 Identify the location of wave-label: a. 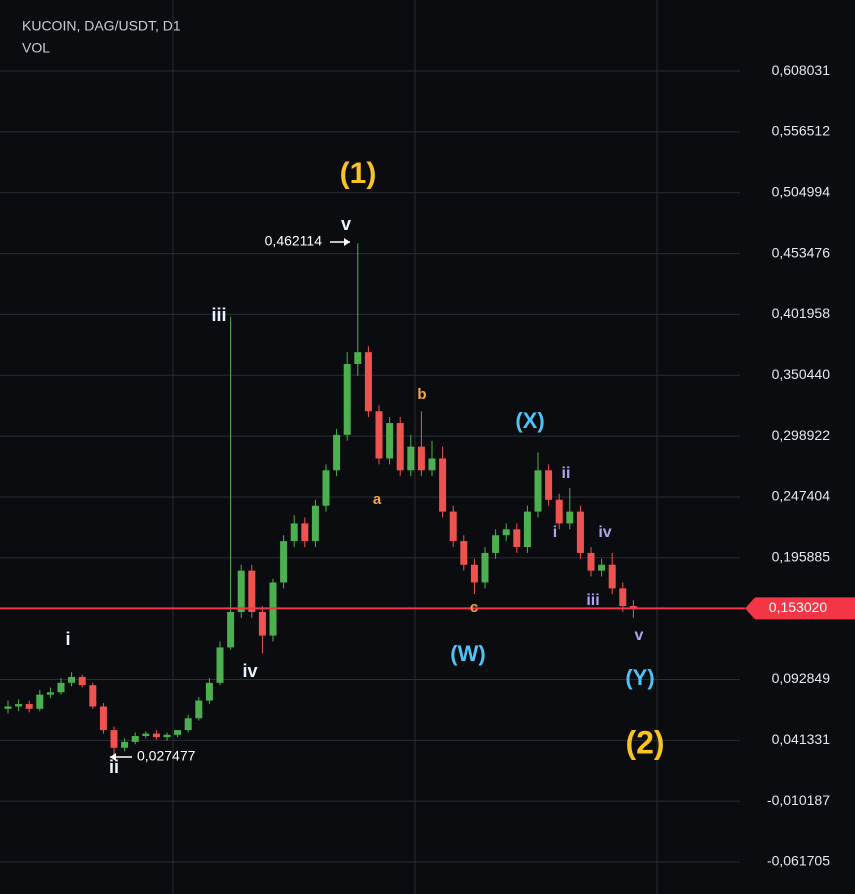
(377, 499).